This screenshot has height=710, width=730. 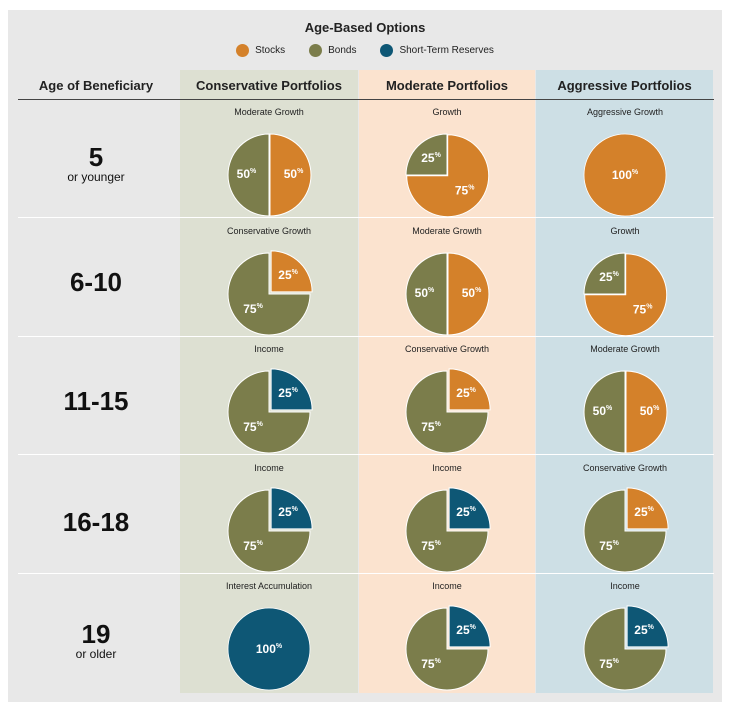 What do you see at coordinates (365, 50) in the screenshot?
I see `legend: Stocks Bonds Short-Term Reserves` at bounding box center [365, 50].